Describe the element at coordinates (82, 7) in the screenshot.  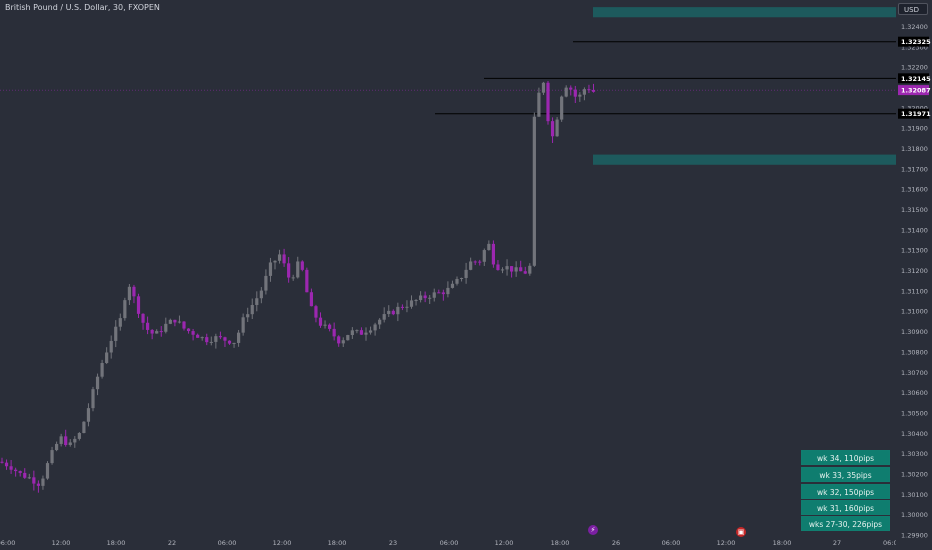
I see `chart-title: British Pound / U.S. Dollar, 30, FXOPEN` at that location.